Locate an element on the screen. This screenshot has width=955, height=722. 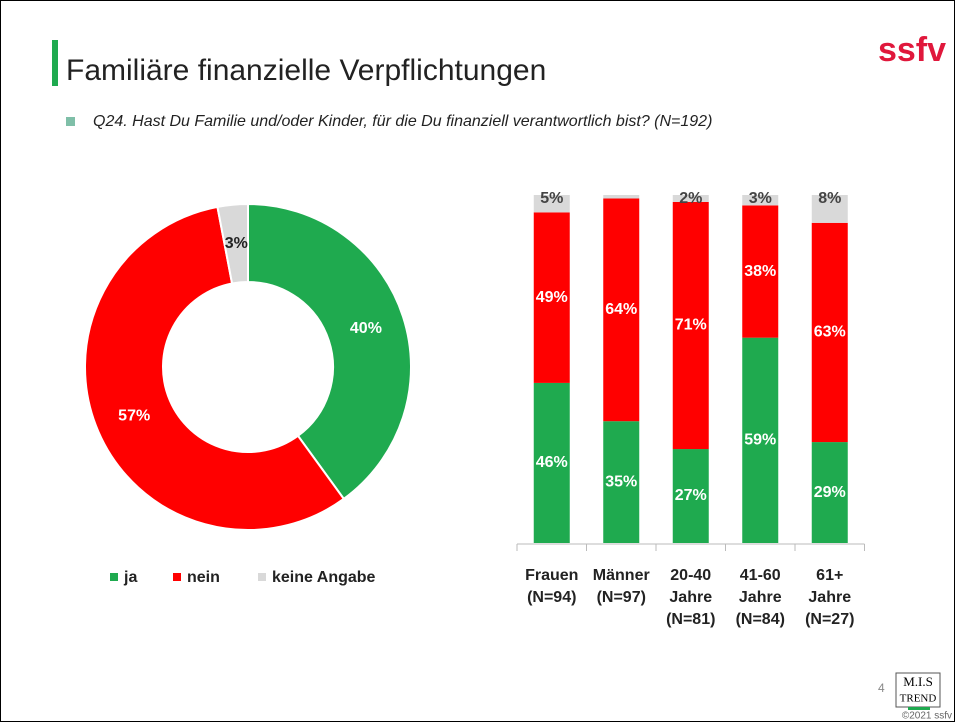
data-label: 71% is located at coordinates (691, 325).